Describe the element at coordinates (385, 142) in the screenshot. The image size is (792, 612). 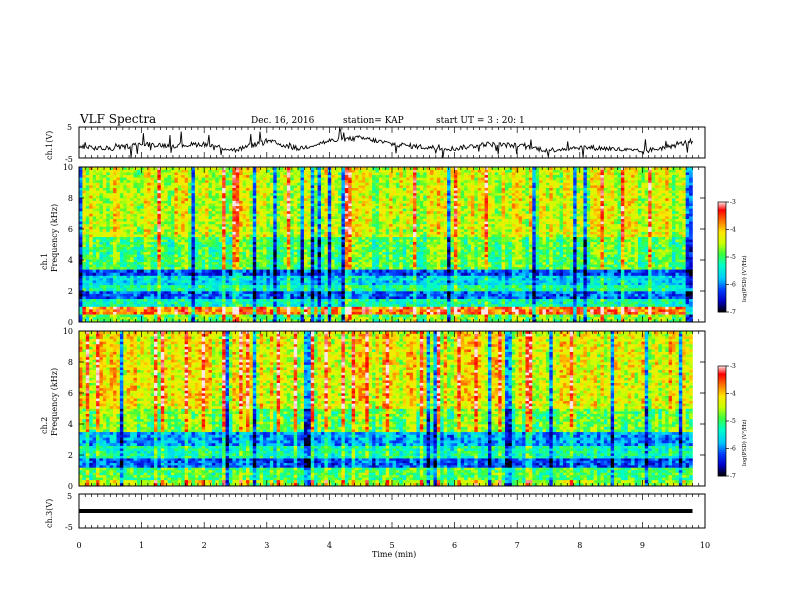
I see `ch1-waveform-trace` at that location.